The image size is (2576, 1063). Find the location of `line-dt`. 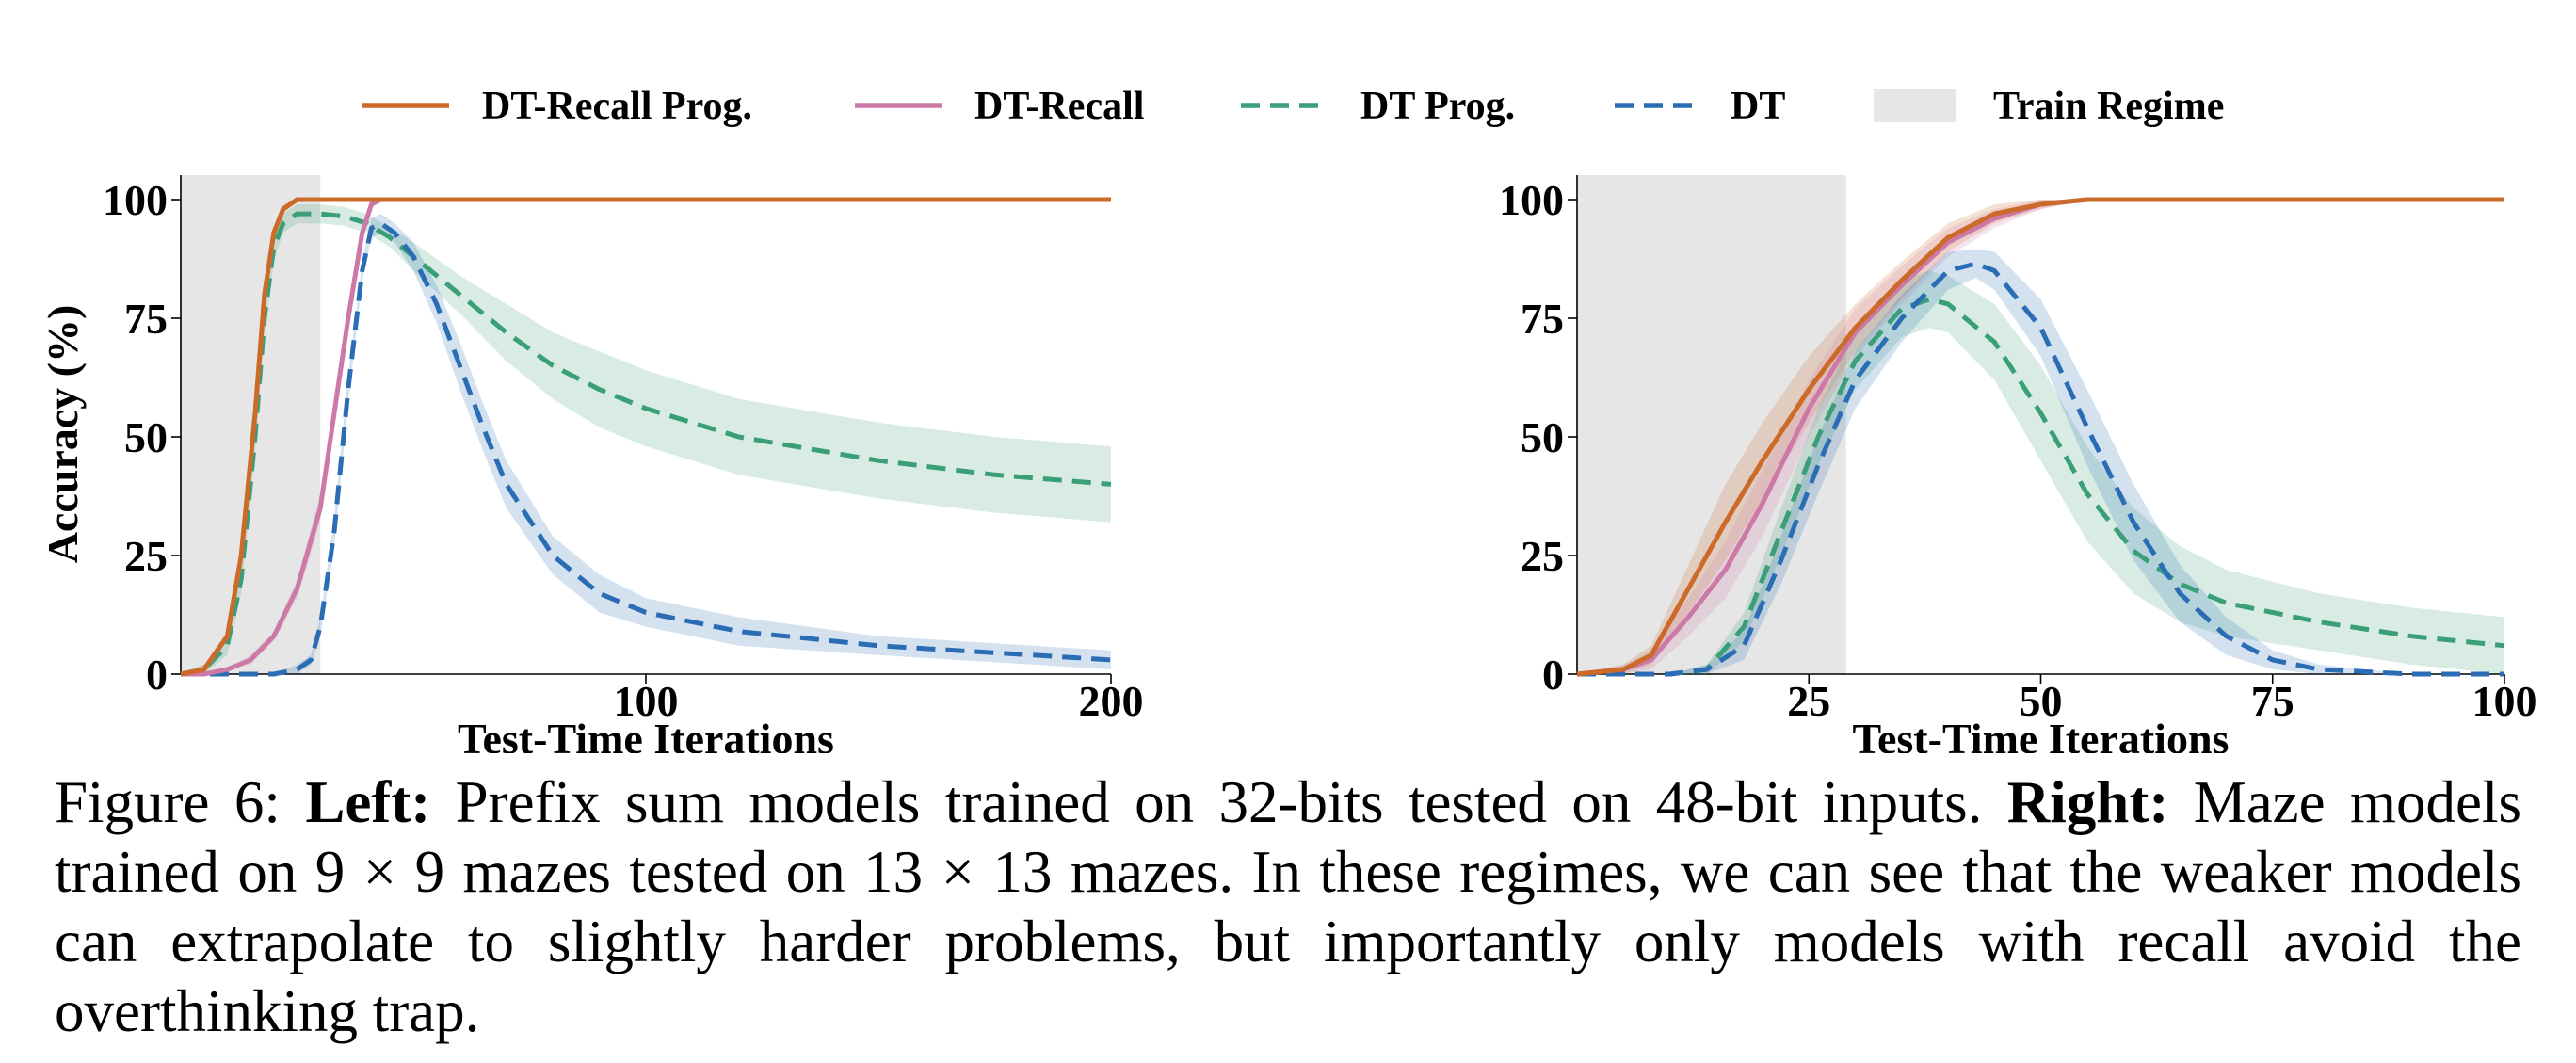

line-dt is located at coordinates (2040, 469).